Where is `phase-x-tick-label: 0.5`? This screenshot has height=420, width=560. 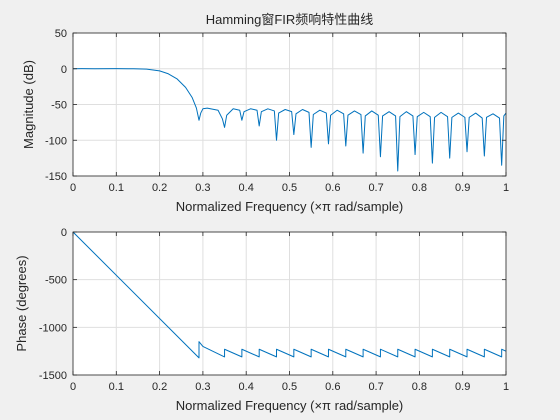 phase-x-tick-label: 0.5 is located at coordinates (289, 387).